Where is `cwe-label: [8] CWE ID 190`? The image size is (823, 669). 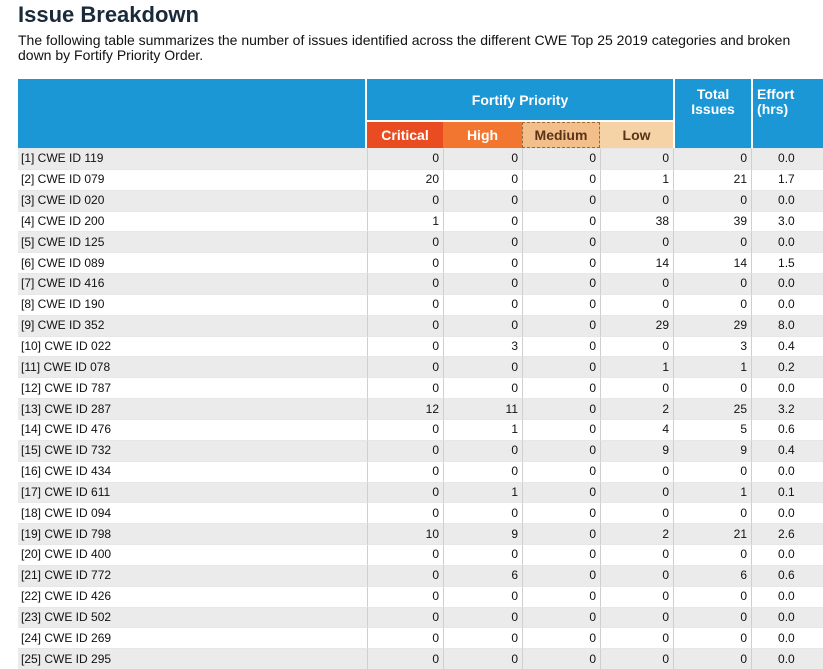
cwe-label: [8] CWE ID 190 is located at coordinates (192, 304).